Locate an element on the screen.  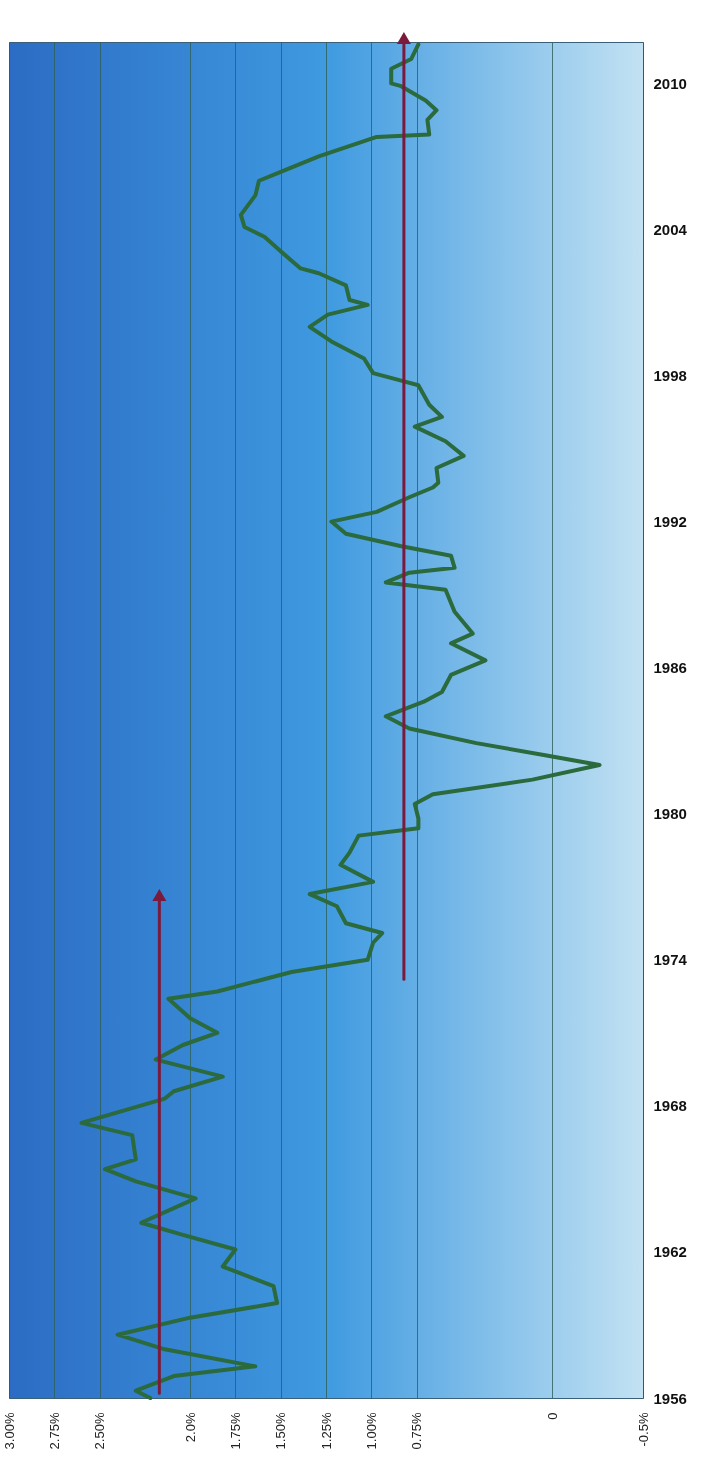
y-tick-label: 1998 is located at coordinates (670, 376).